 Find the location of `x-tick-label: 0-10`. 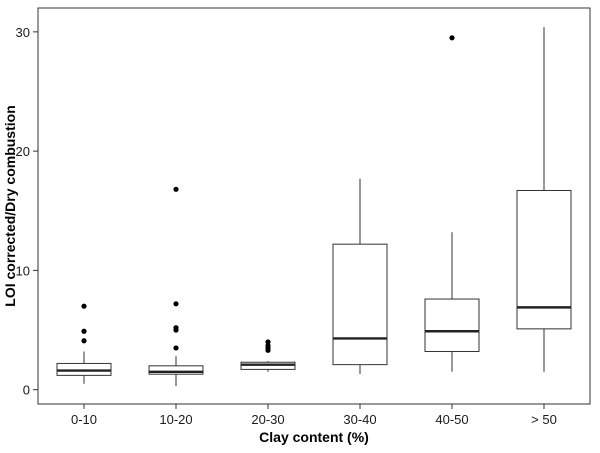

x-tick-label: 0-10 is located at coordinates (84, 419).